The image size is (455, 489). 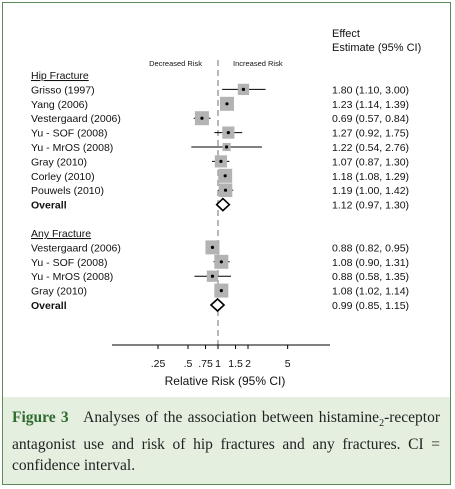 I want to click on caption-subscript: 2, so click(x=382, y=424).